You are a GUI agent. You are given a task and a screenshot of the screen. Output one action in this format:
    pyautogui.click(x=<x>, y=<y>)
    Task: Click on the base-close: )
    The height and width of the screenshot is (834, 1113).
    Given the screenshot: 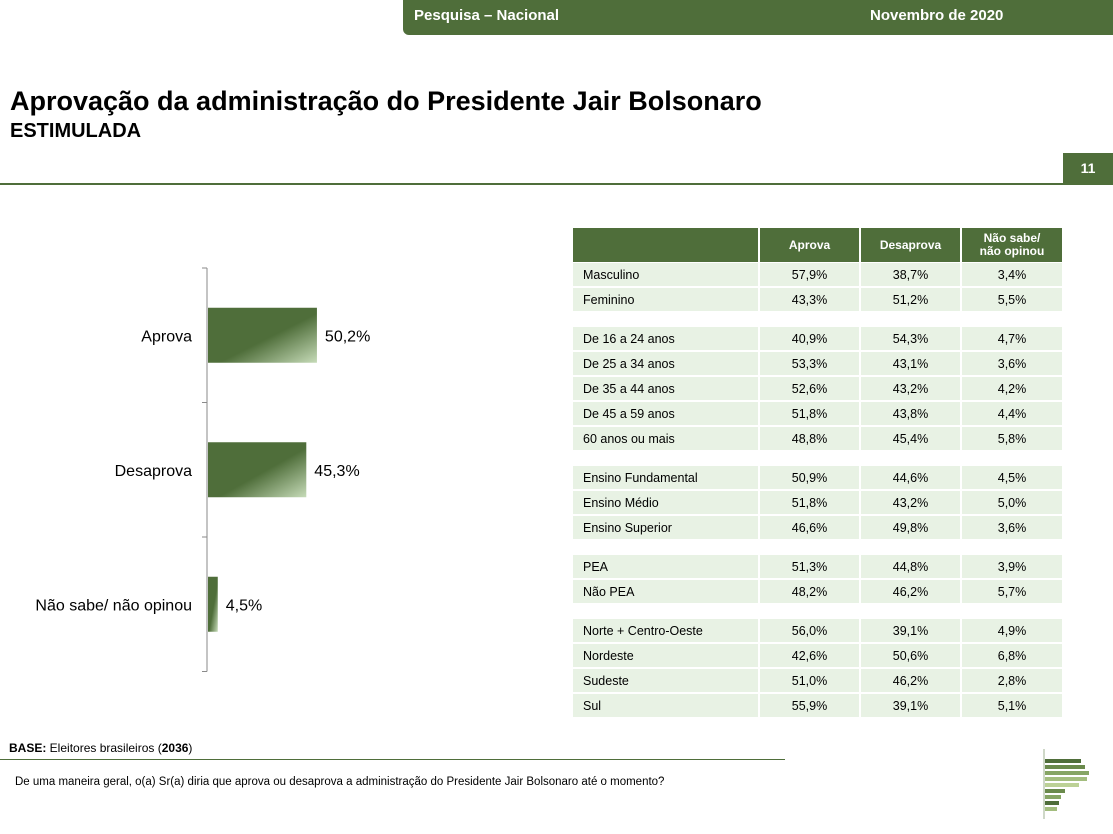 What is the action you would take?
    pyautogui.click(x=190, y=748)
    